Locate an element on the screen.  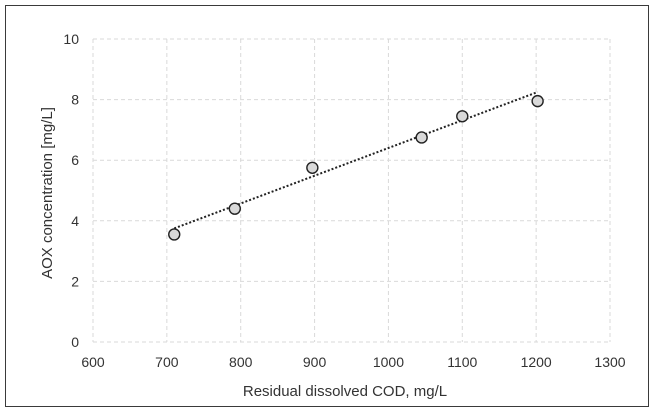
y-tick-label: 0 is located at coordinates (75, 342).